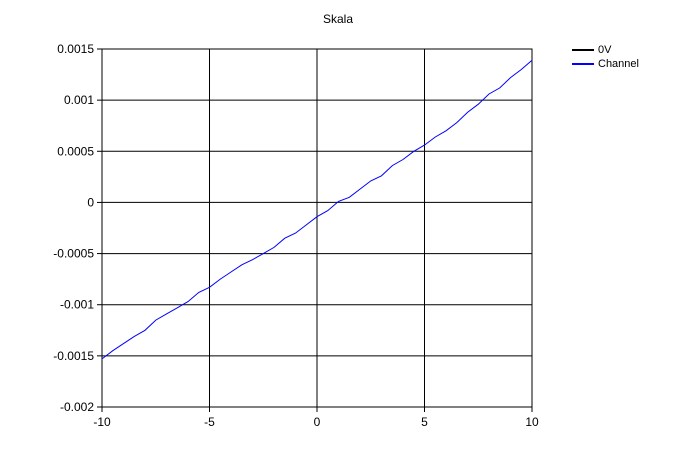 The image size is (676, 452). What do you see at coordinates (317, 422) in the screenshot?
I see `x-tick-label: 0` at bounding box center [317, 422].